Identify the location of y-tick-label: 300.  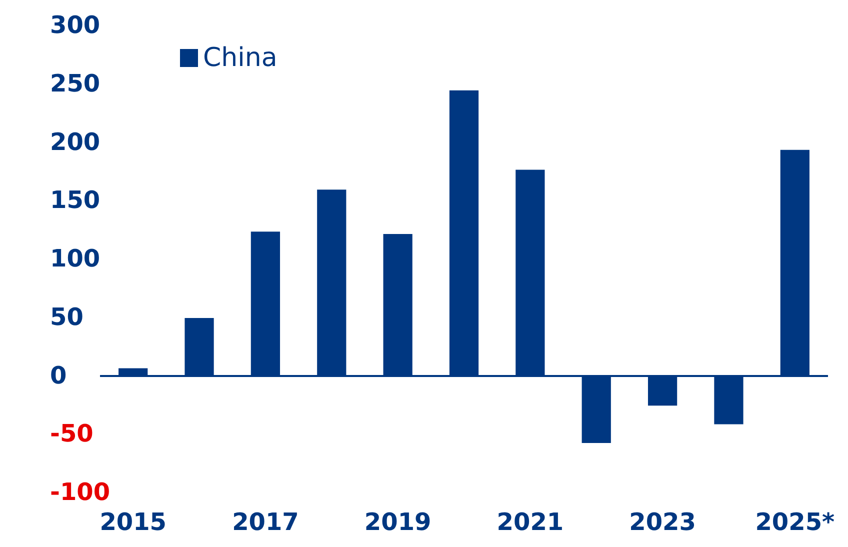
(75, 25).